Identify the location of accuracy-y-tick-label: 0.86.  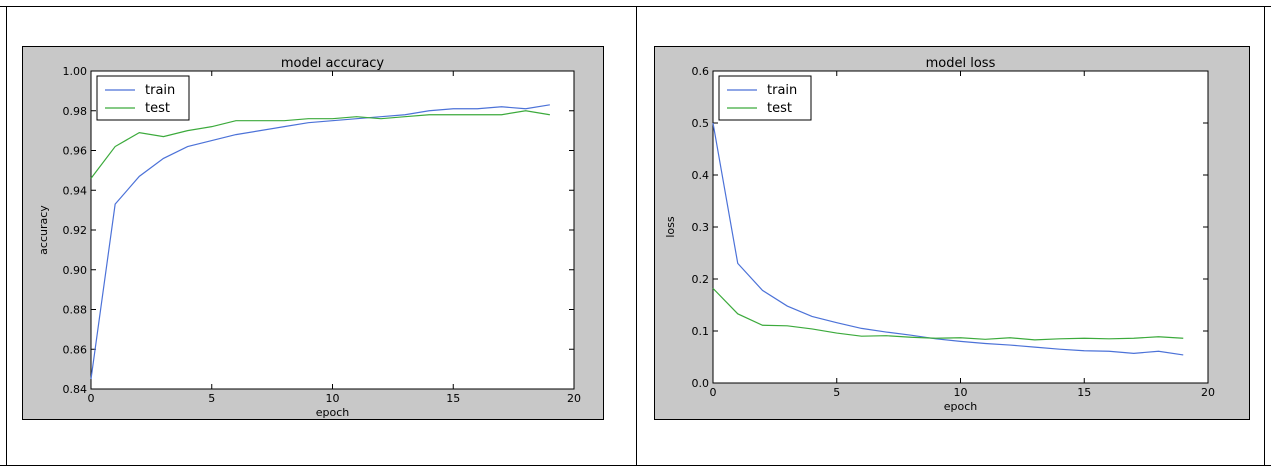
(75, 349).